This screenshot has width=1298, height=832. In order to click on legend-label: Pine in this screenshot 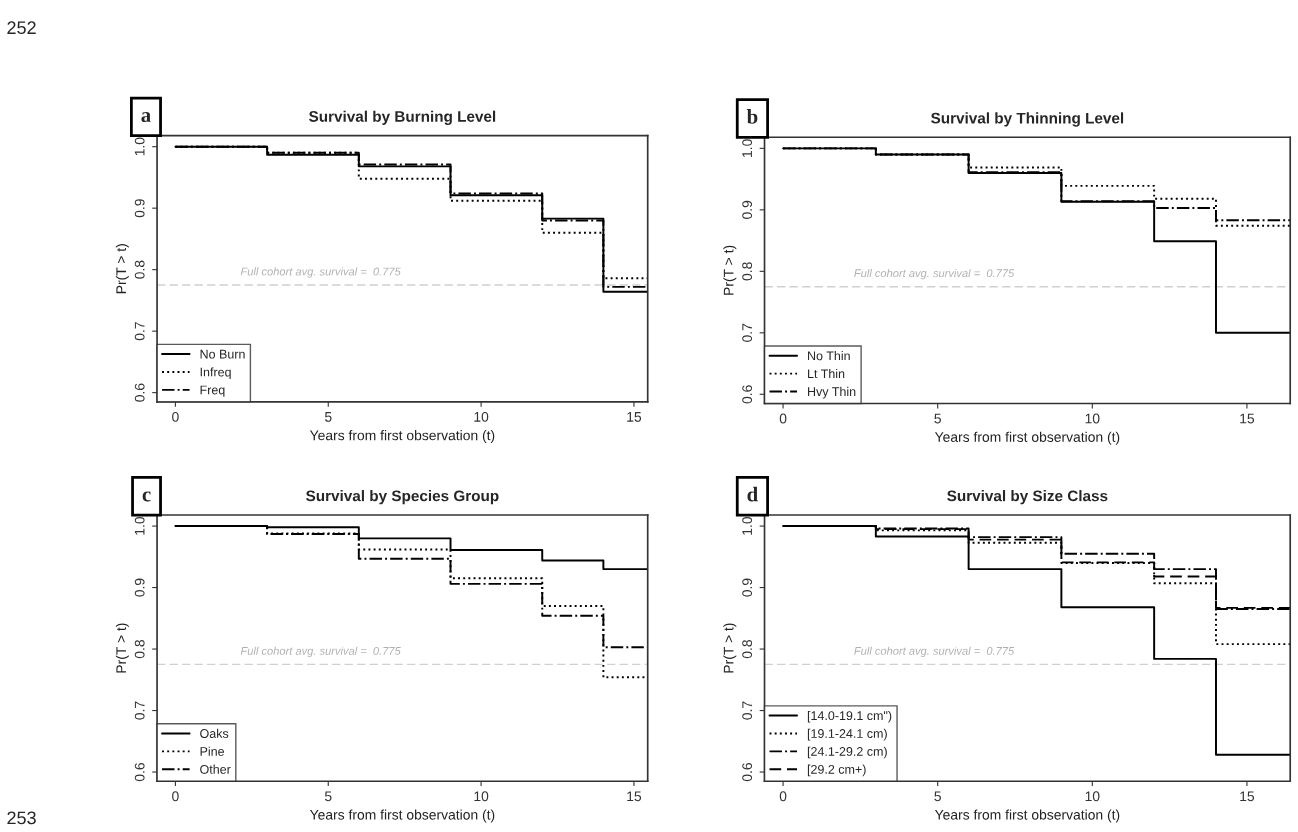, I will do `click(212, 751)`.